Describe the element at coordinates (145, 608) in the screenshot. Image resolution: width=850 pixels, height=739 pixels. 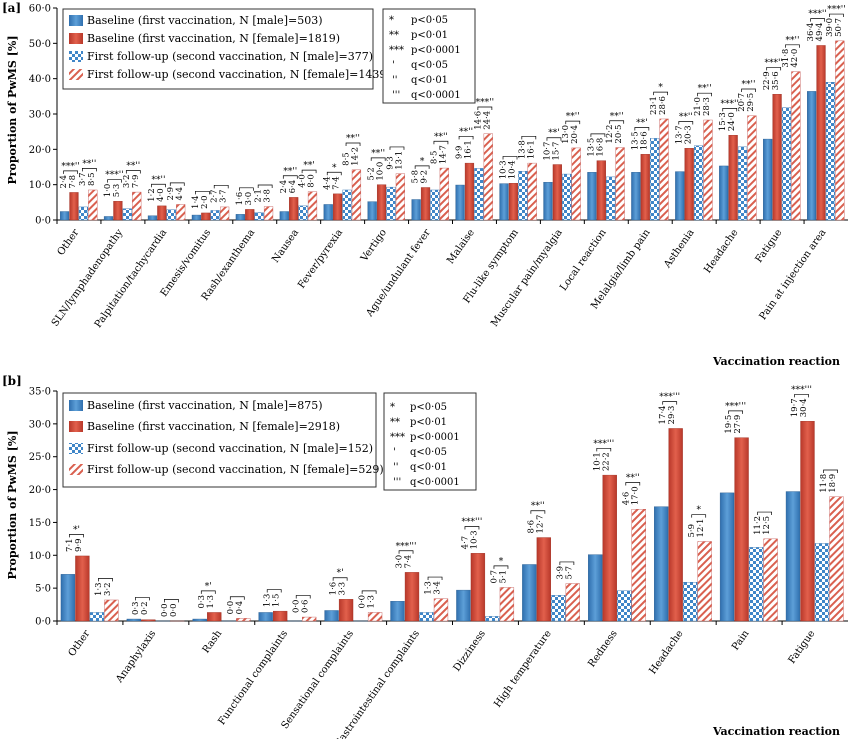
I see `value-label: 0·2` at that location.